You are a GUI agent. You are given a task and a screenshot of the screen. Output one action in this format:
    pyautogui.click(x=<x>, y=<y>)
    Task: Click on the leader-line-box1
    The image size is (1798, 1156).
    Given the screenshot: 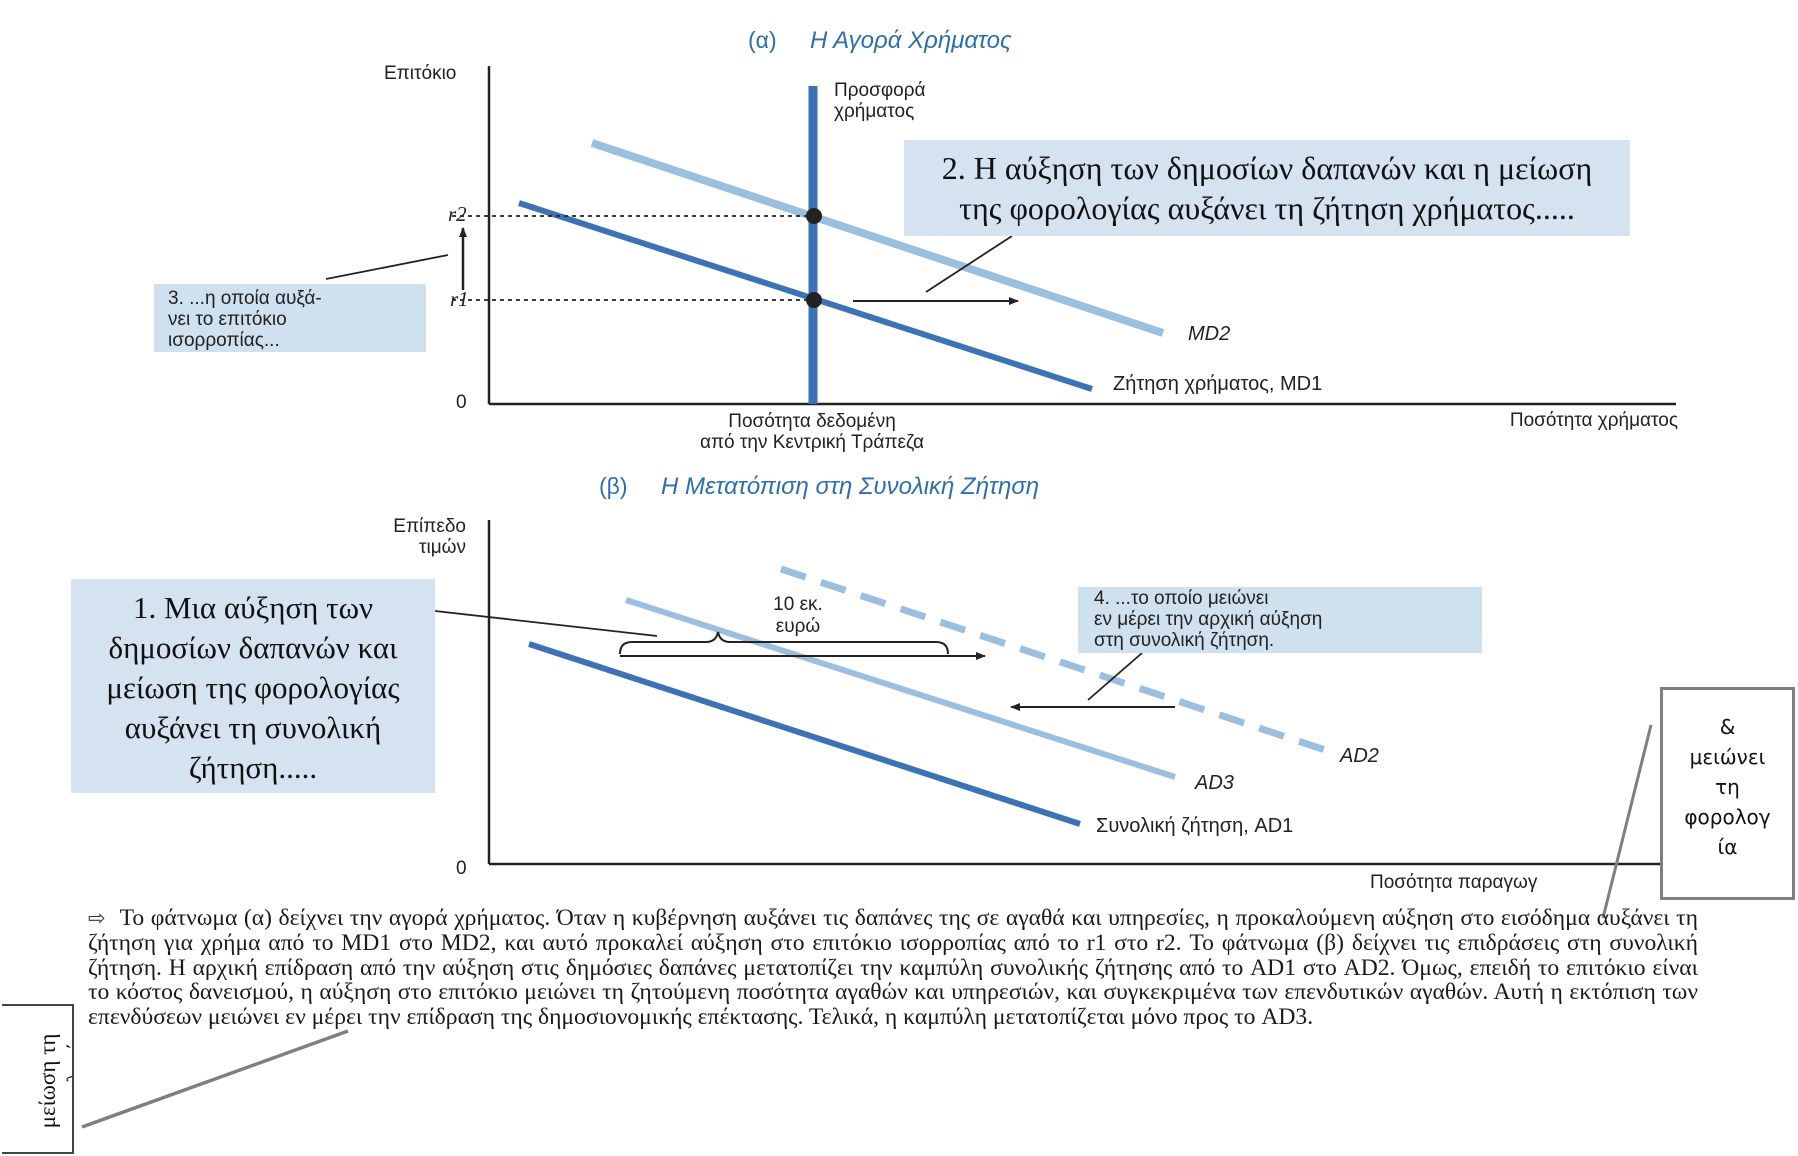 What is the action you would take?
    pyautogui.click(x=546, y=623)
    